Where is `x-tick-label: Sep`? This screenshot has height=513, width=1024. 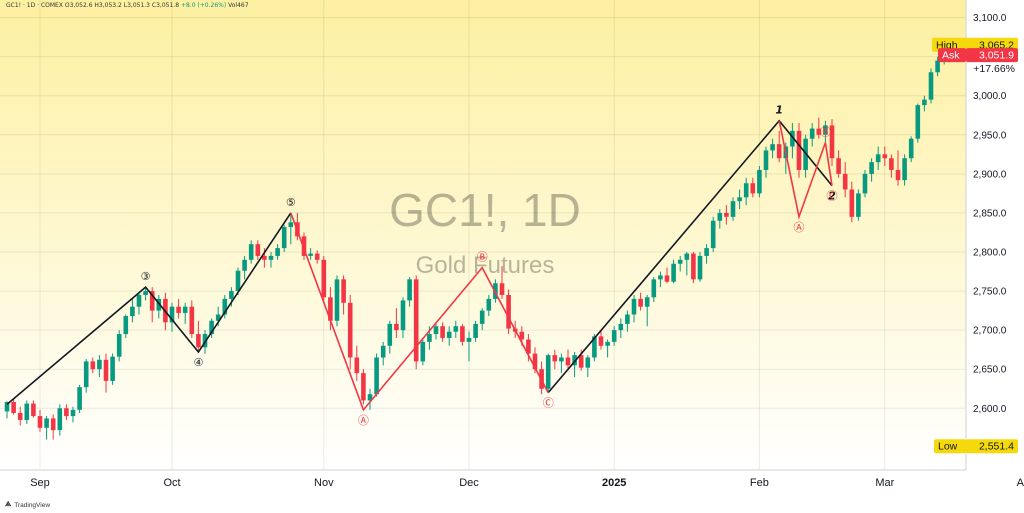 x-tick-label: Sep is located at coordinates (40, 483).